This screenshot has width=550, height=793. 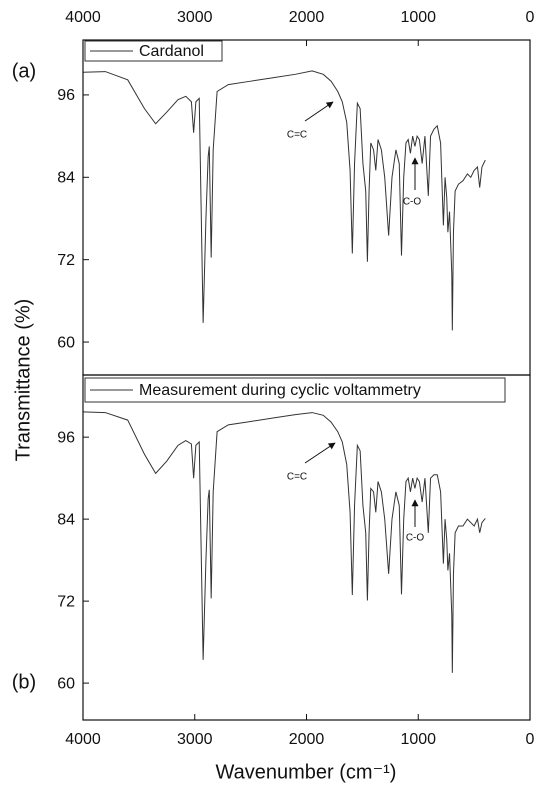 I want to click on x-axis-label: Wavenumber (cm⁻¹), so click(x=306, y=772).